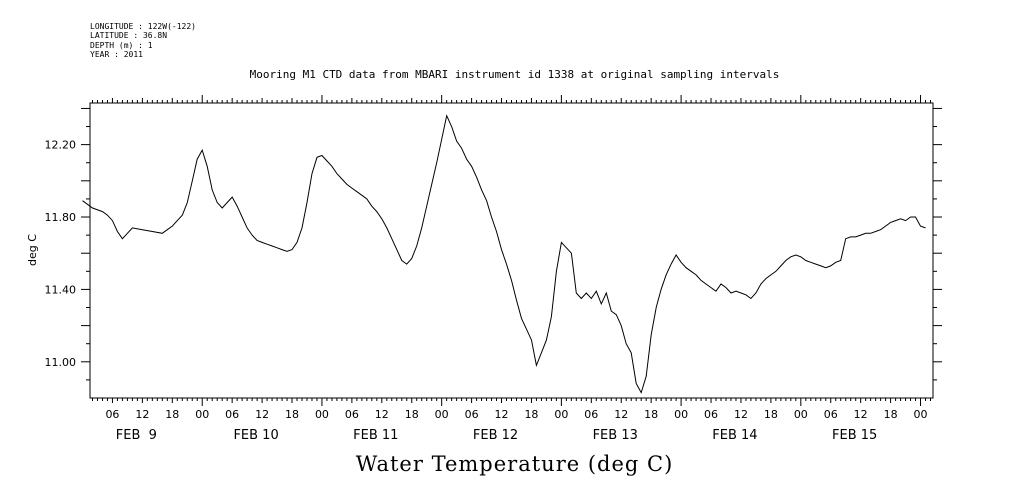  Describe the element at coordinates (61, 362) in the screenshot. I see `y-tick-label: 11.00` at that location.